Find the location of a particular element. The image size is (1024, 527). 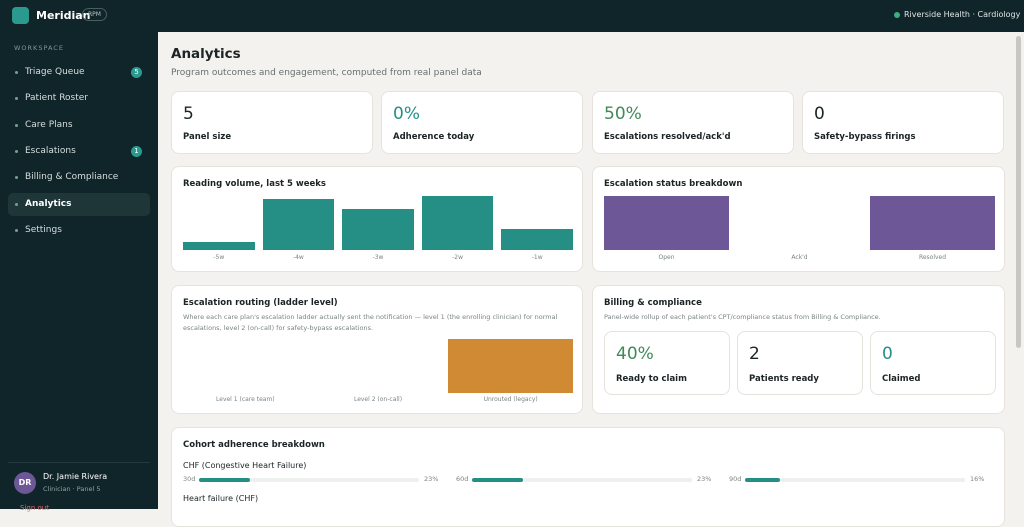

nav-label: Analytics is located at coordinates (48, 203).